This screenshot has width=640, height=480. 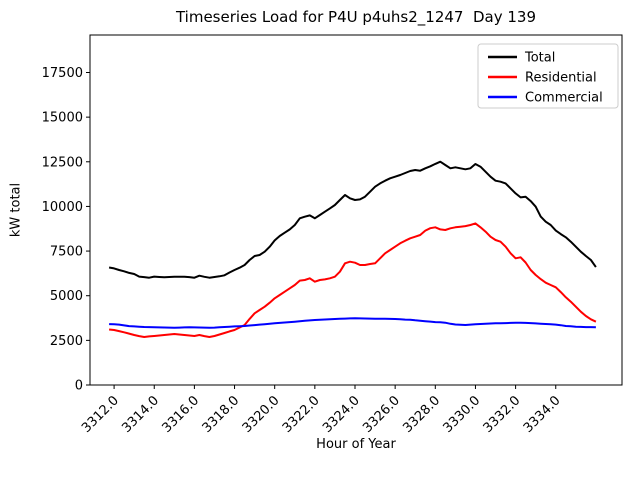 What do you see at coordinates (381, 414) in the screenshot?
I see `x-tick-label: 3326.0` at bounding box center [381, 414].